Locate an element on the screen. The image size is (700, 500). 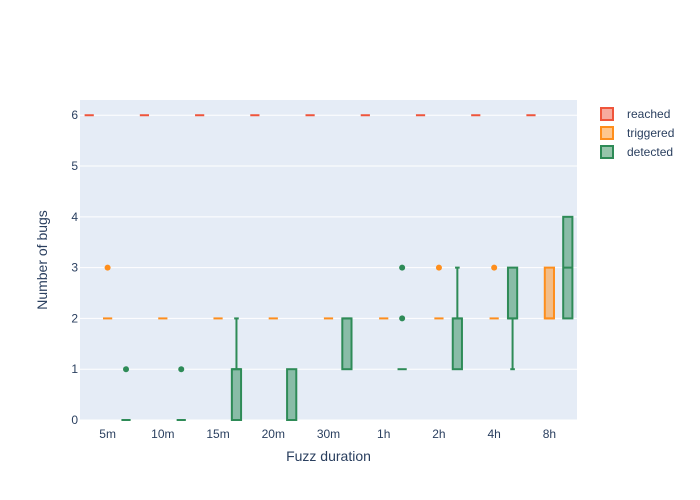
y-tick-label: 5 is located at coordinates (74, 166).